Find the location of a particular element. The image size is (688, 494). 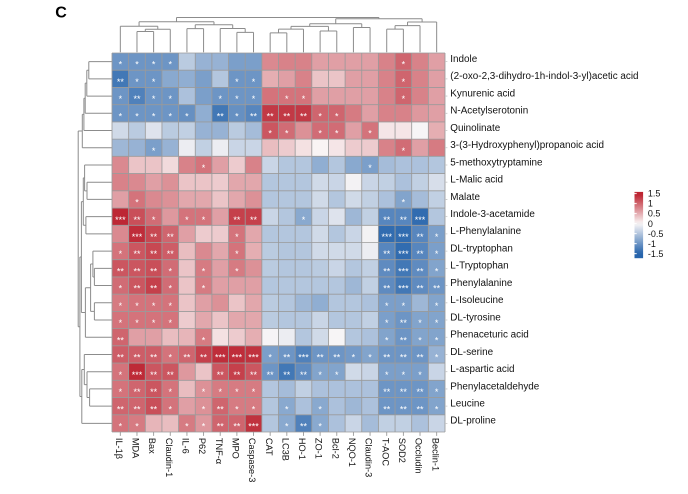

svg-text: DL-tyrosine is located at coordinates (475, 317).